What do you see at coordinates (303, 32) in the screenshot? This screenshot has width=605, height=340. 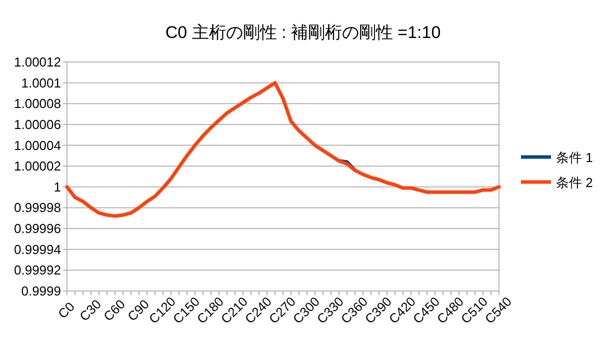 I see `chart-title: C0 主桁の剛性 : 補剛桁の剛性 =1:10` at bounding box center [303, 32].